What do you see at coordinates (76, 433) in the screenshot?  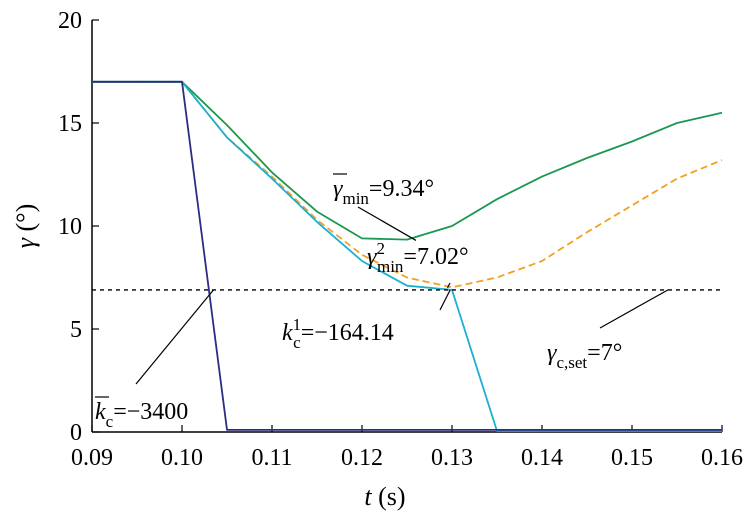 I see `y-tick-label: 0` at bounding box center [76, 433].